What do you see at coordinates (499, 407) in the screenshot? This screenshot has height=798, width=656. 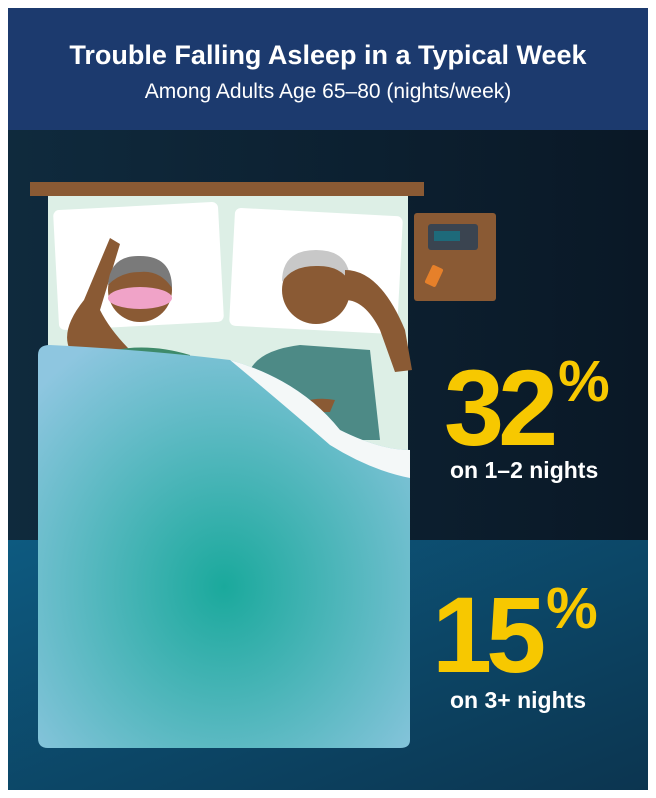 I see `stat-number: 32` at bounding box center [499, 407].